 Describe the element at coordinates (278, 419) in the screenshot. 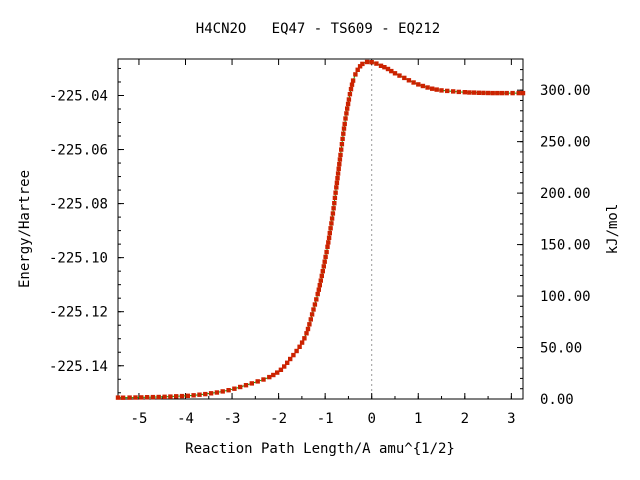

I see `x-tick-label: -2` at that location.